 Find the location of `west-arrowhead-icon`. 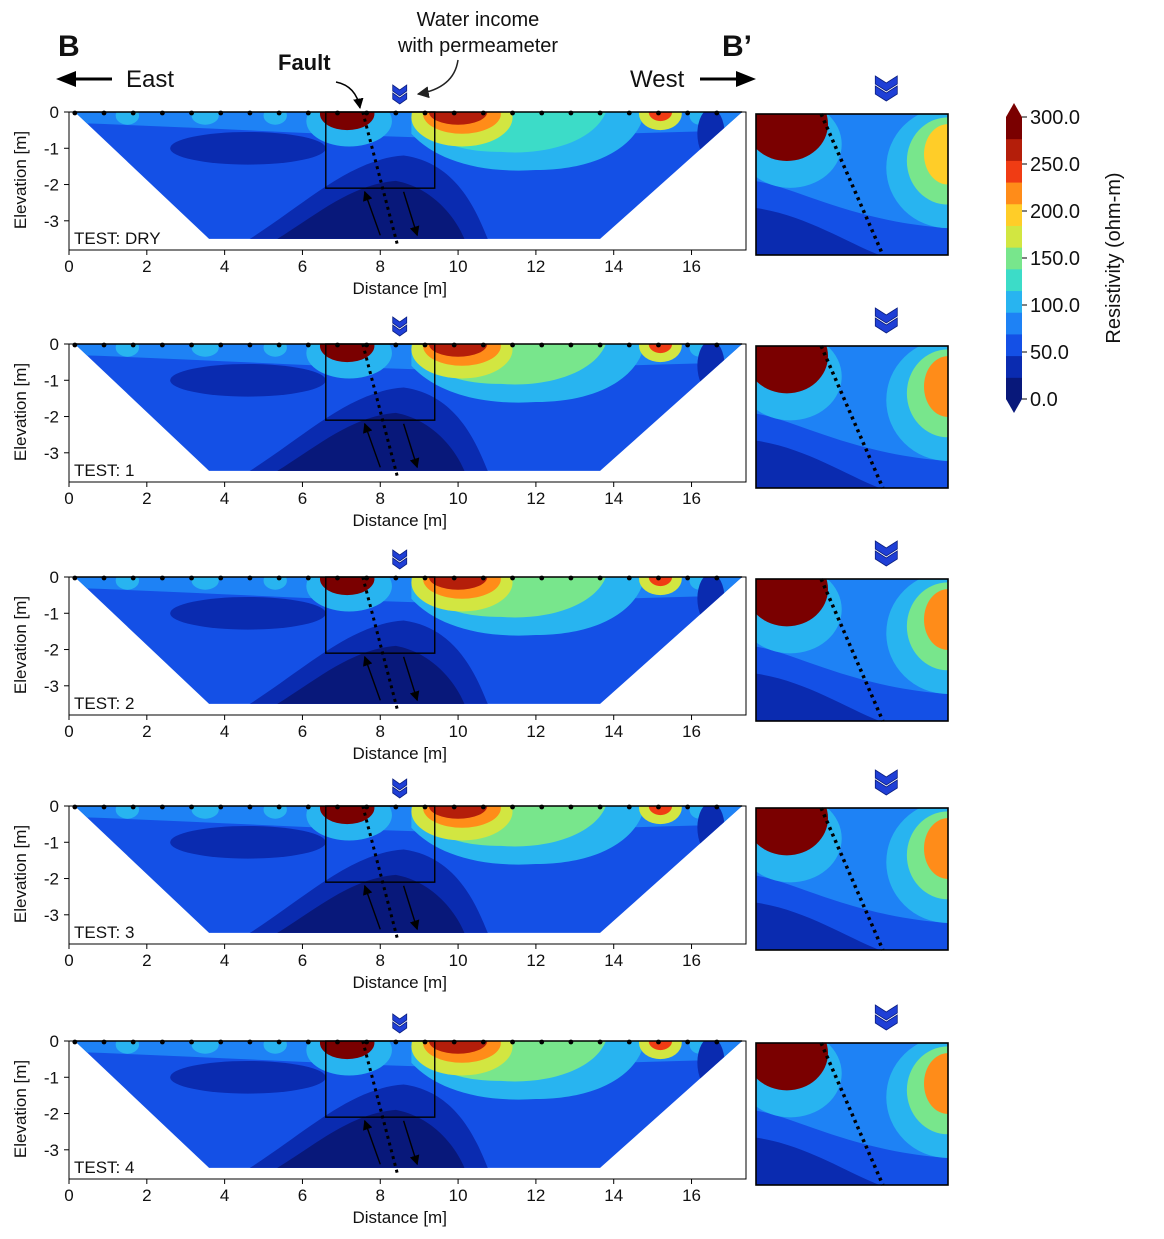

west-arrowhead-icon is located at coordinates (746, 79).